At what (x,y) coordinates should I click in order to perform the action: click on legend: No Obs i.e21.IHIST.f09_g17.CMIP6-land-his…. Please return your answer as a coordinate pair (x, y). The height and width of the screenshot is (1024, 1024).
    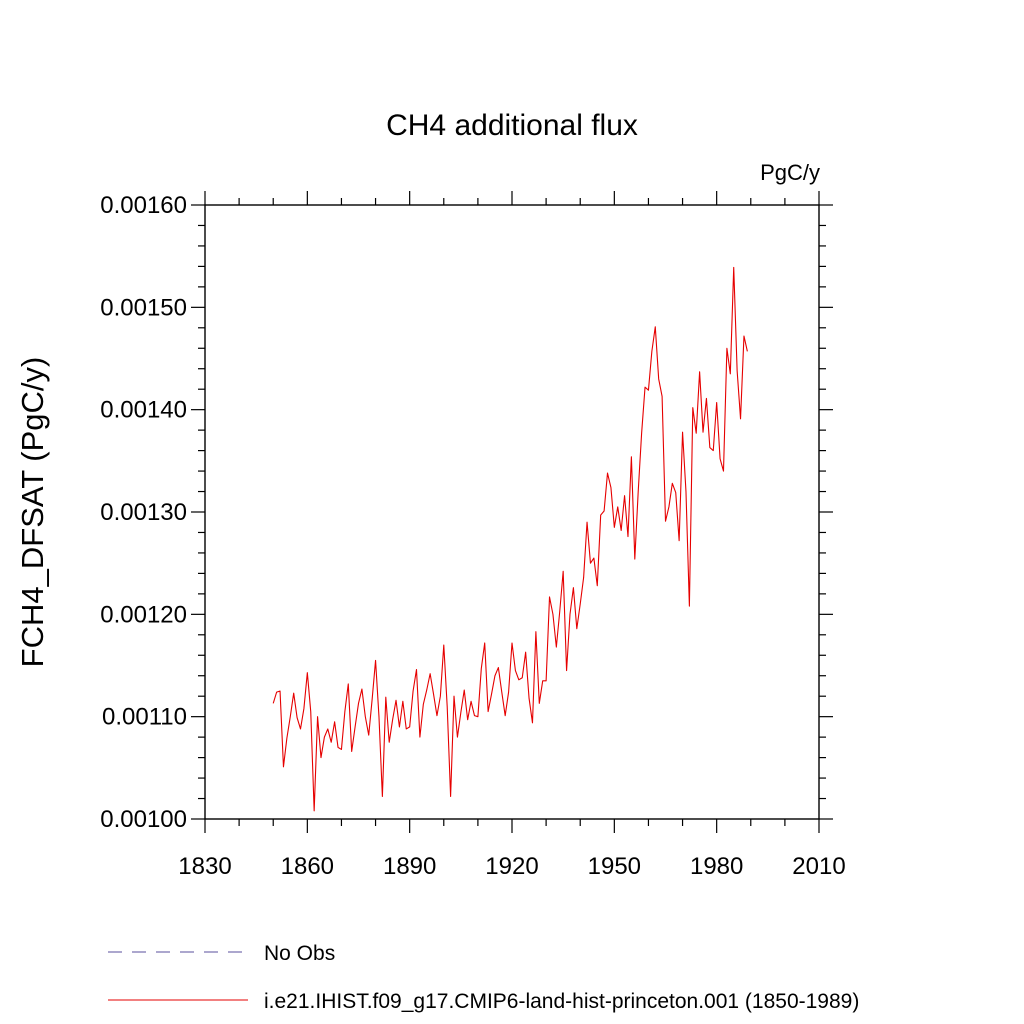
    Looking at the image, I should click on (483, 977).